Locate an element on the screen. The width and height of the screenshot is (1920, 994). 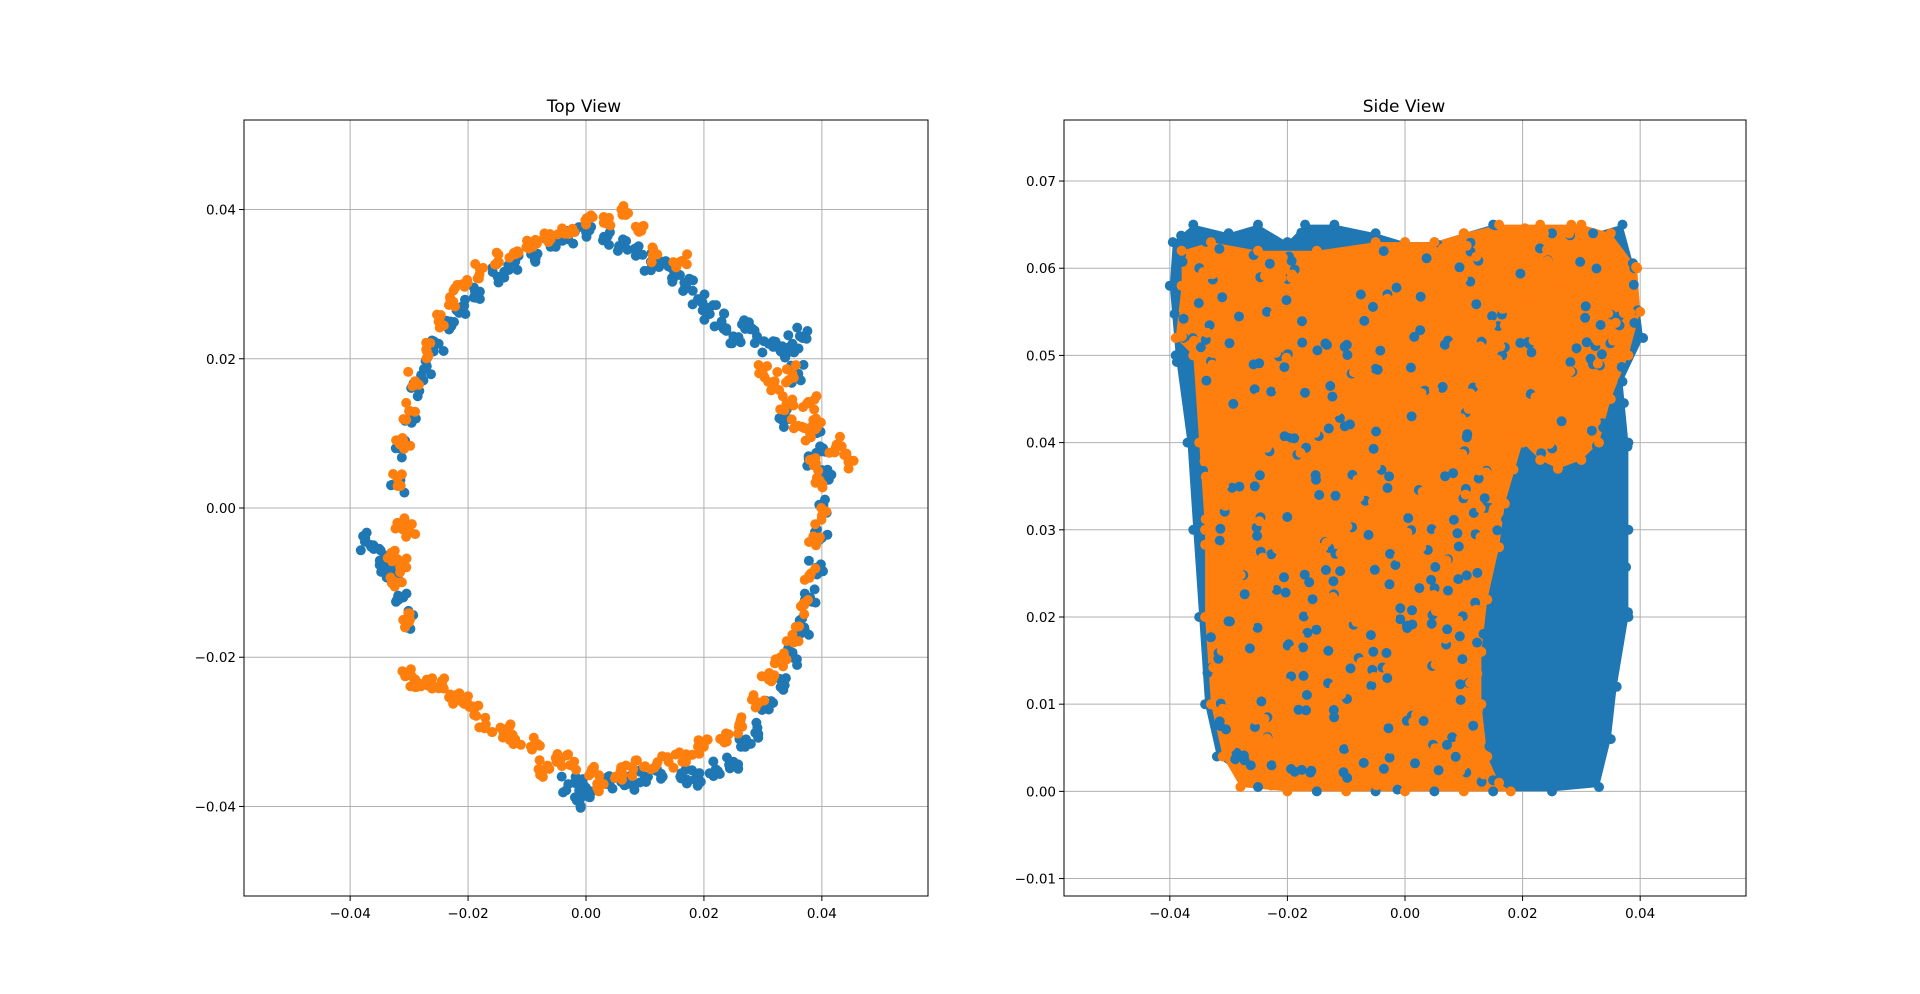
x-tick-label: 0.00 is located at coordinates (586, 914).